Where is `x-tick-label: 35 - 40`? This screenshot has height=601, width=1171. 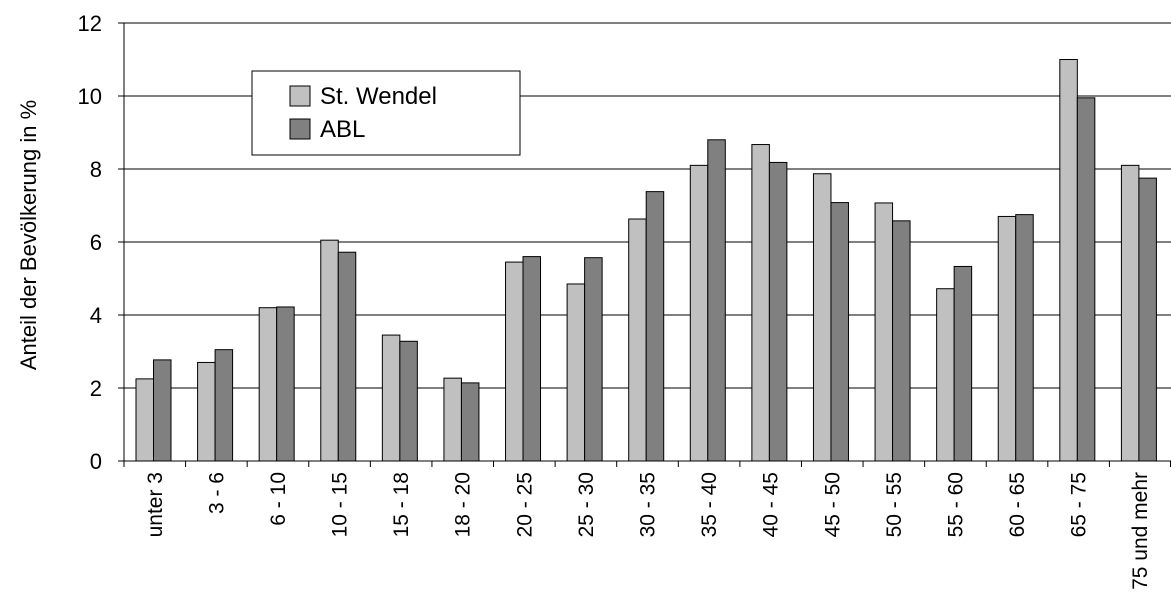 x-tick-label: 35 - 40 is located at coordinates (709, 504).